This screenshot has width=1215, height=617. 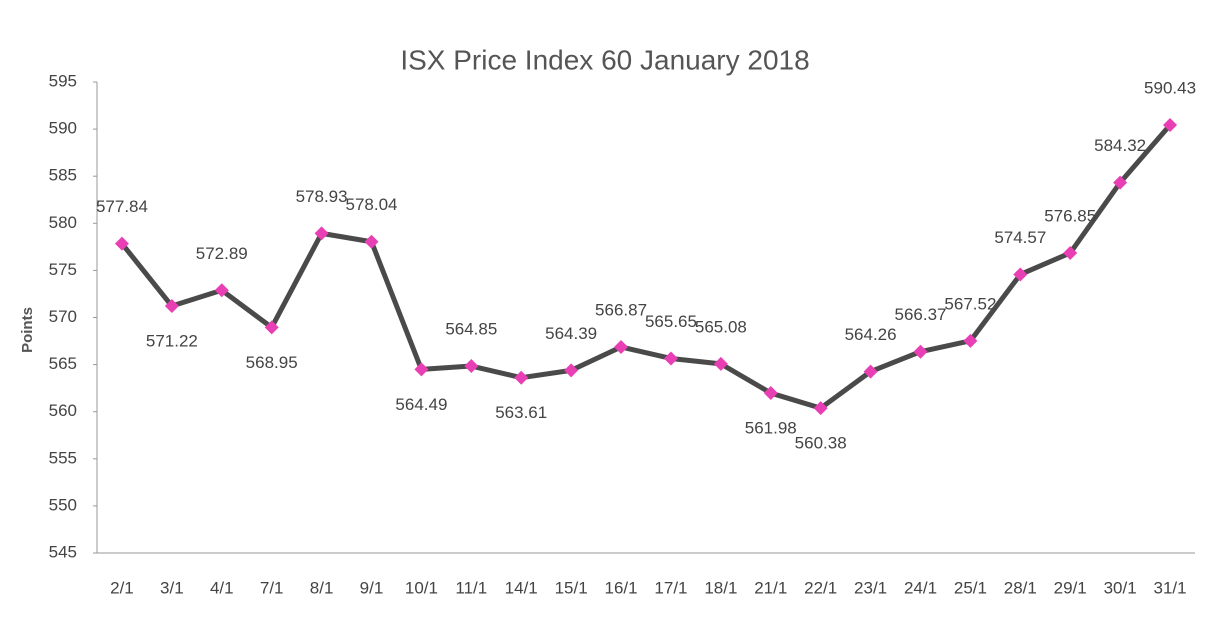 What do you see at coordinates (27, 330) in the screenshot?
I see `y-axis-title: Points` at bounding box center [27, 330].